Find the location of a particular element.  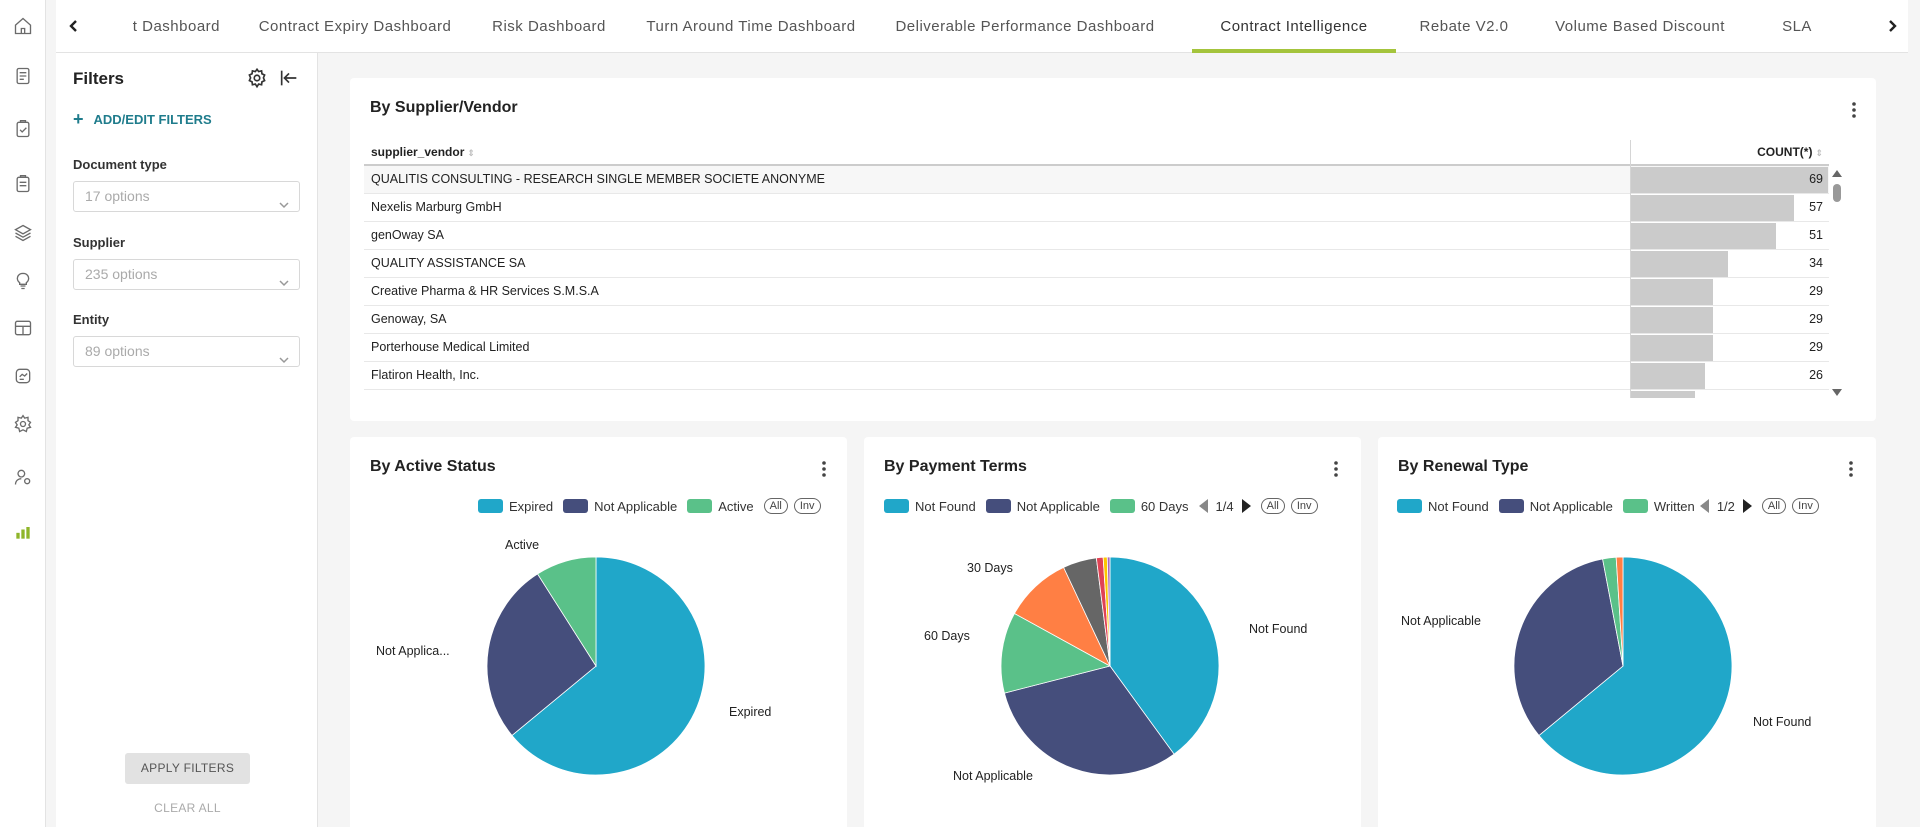

entity-select: 89 options is located at coordinates (186, 351).